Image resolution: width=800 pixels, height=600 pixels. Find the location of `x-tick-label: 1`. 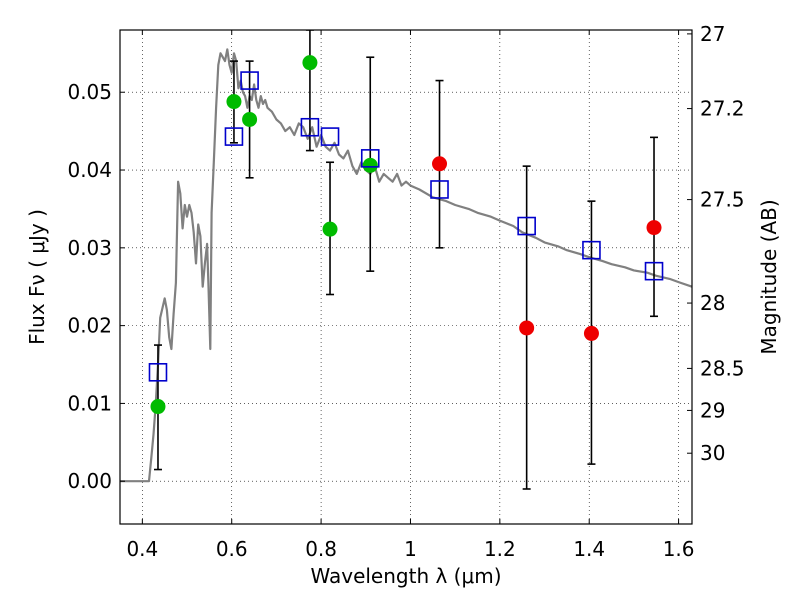

x-tick-label: 1 is located at coordinates (410, 549).